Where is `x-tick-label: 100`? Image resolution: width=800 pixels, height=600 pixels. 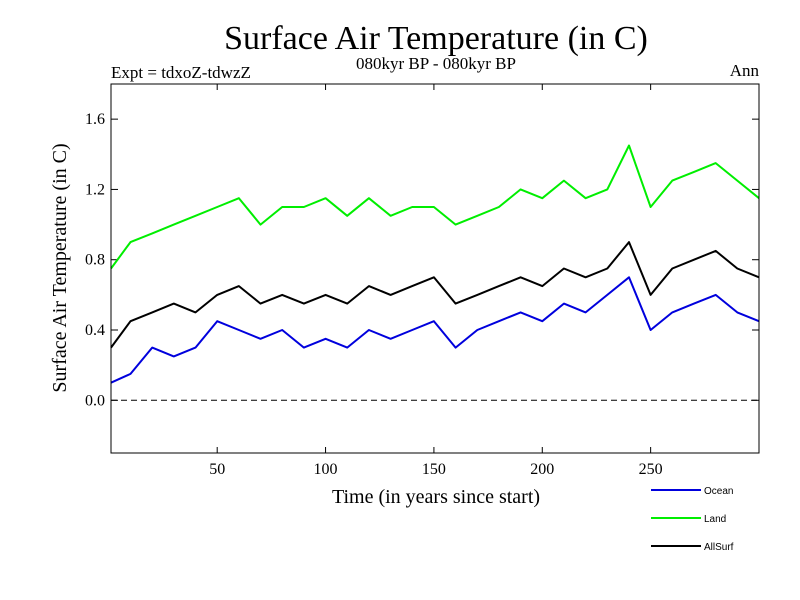 x-tick-label: 100 is located at coordinates (326, 469).